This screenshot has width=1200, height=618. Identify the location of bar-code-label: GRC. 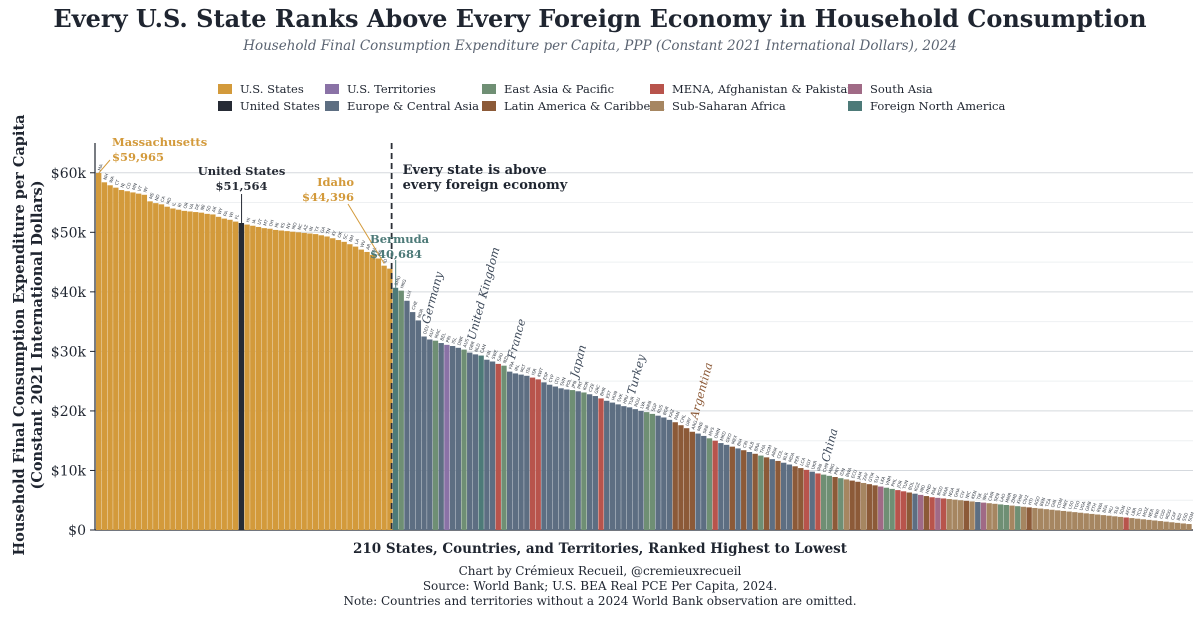
(597, 389).